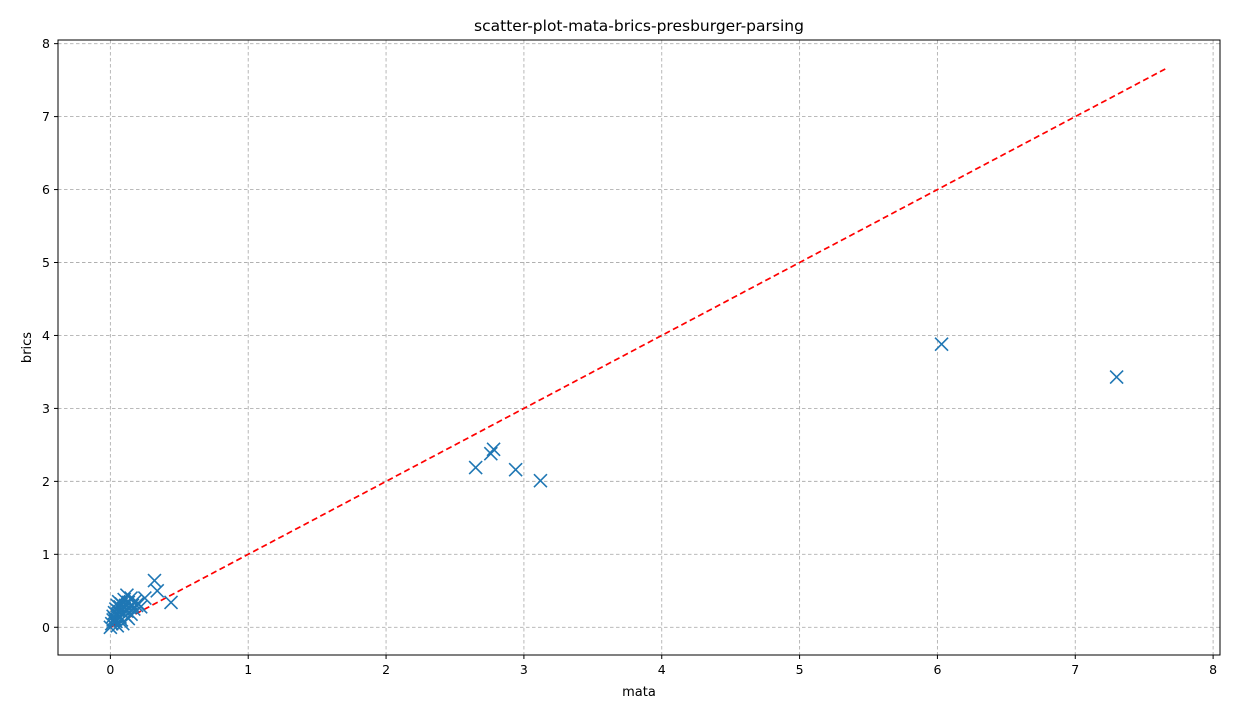  I want to click on y-tick-label: 6, so click(46, 189).